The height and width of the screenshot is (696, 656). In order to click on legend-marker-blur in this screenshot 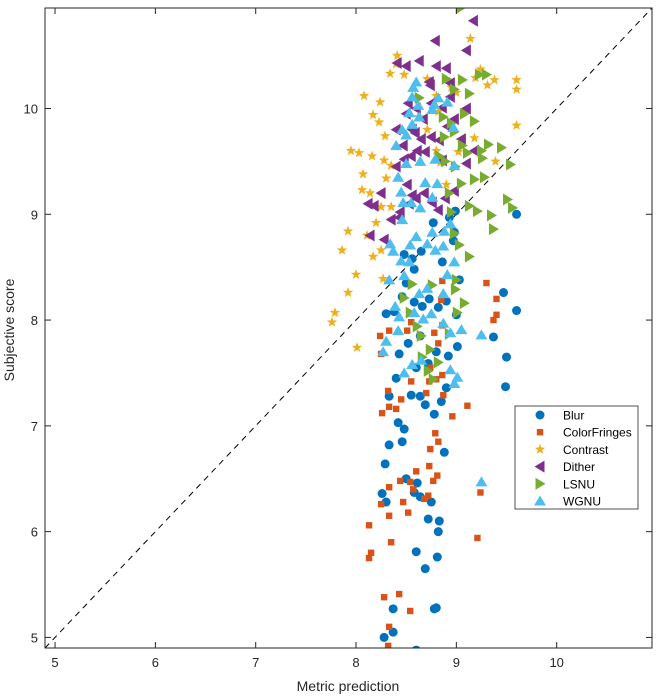, I will do `click(540, 415)`.